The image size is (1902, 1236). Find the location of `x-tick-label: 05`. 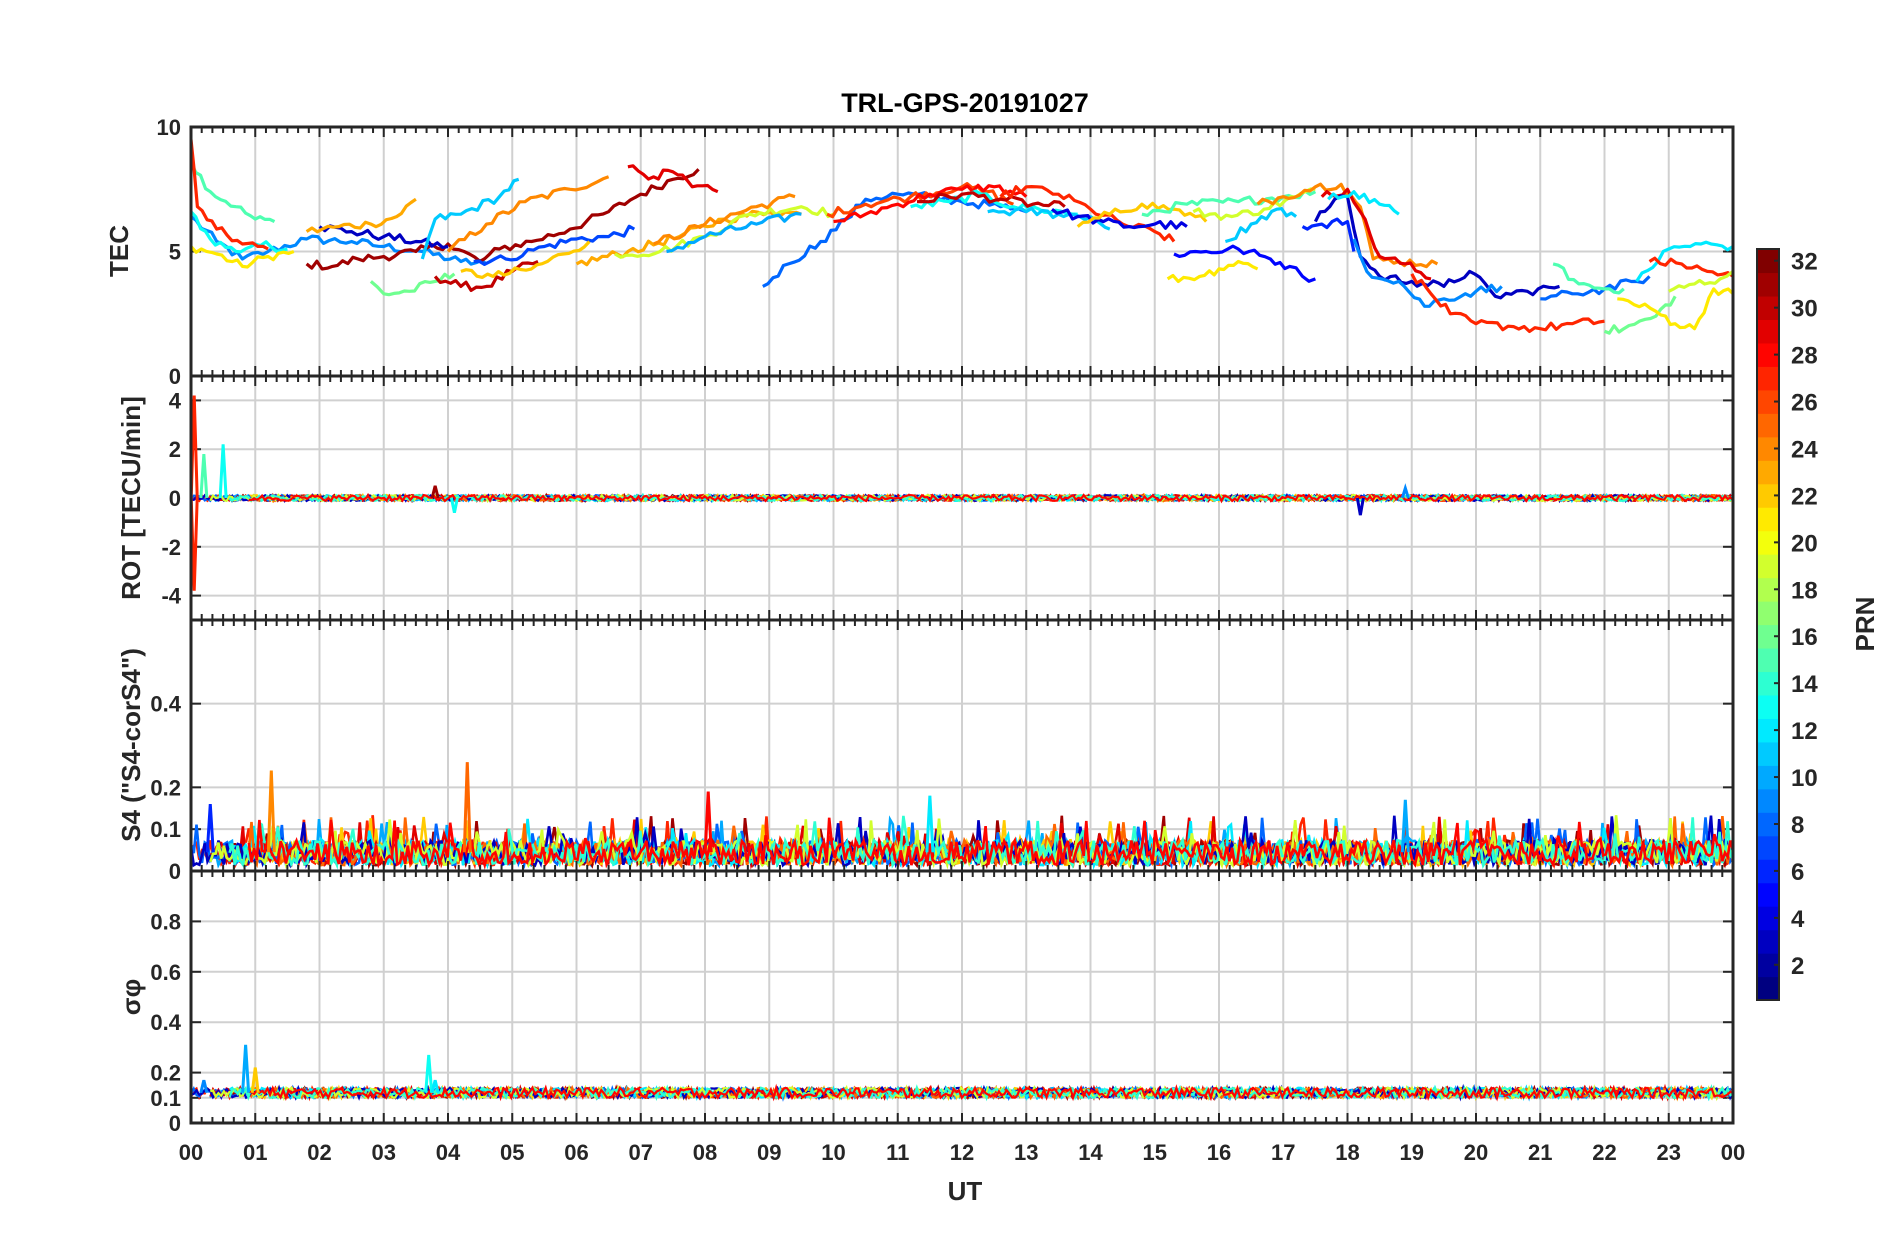

x-tick-label: 05 is located at coordinates (512, 1152).